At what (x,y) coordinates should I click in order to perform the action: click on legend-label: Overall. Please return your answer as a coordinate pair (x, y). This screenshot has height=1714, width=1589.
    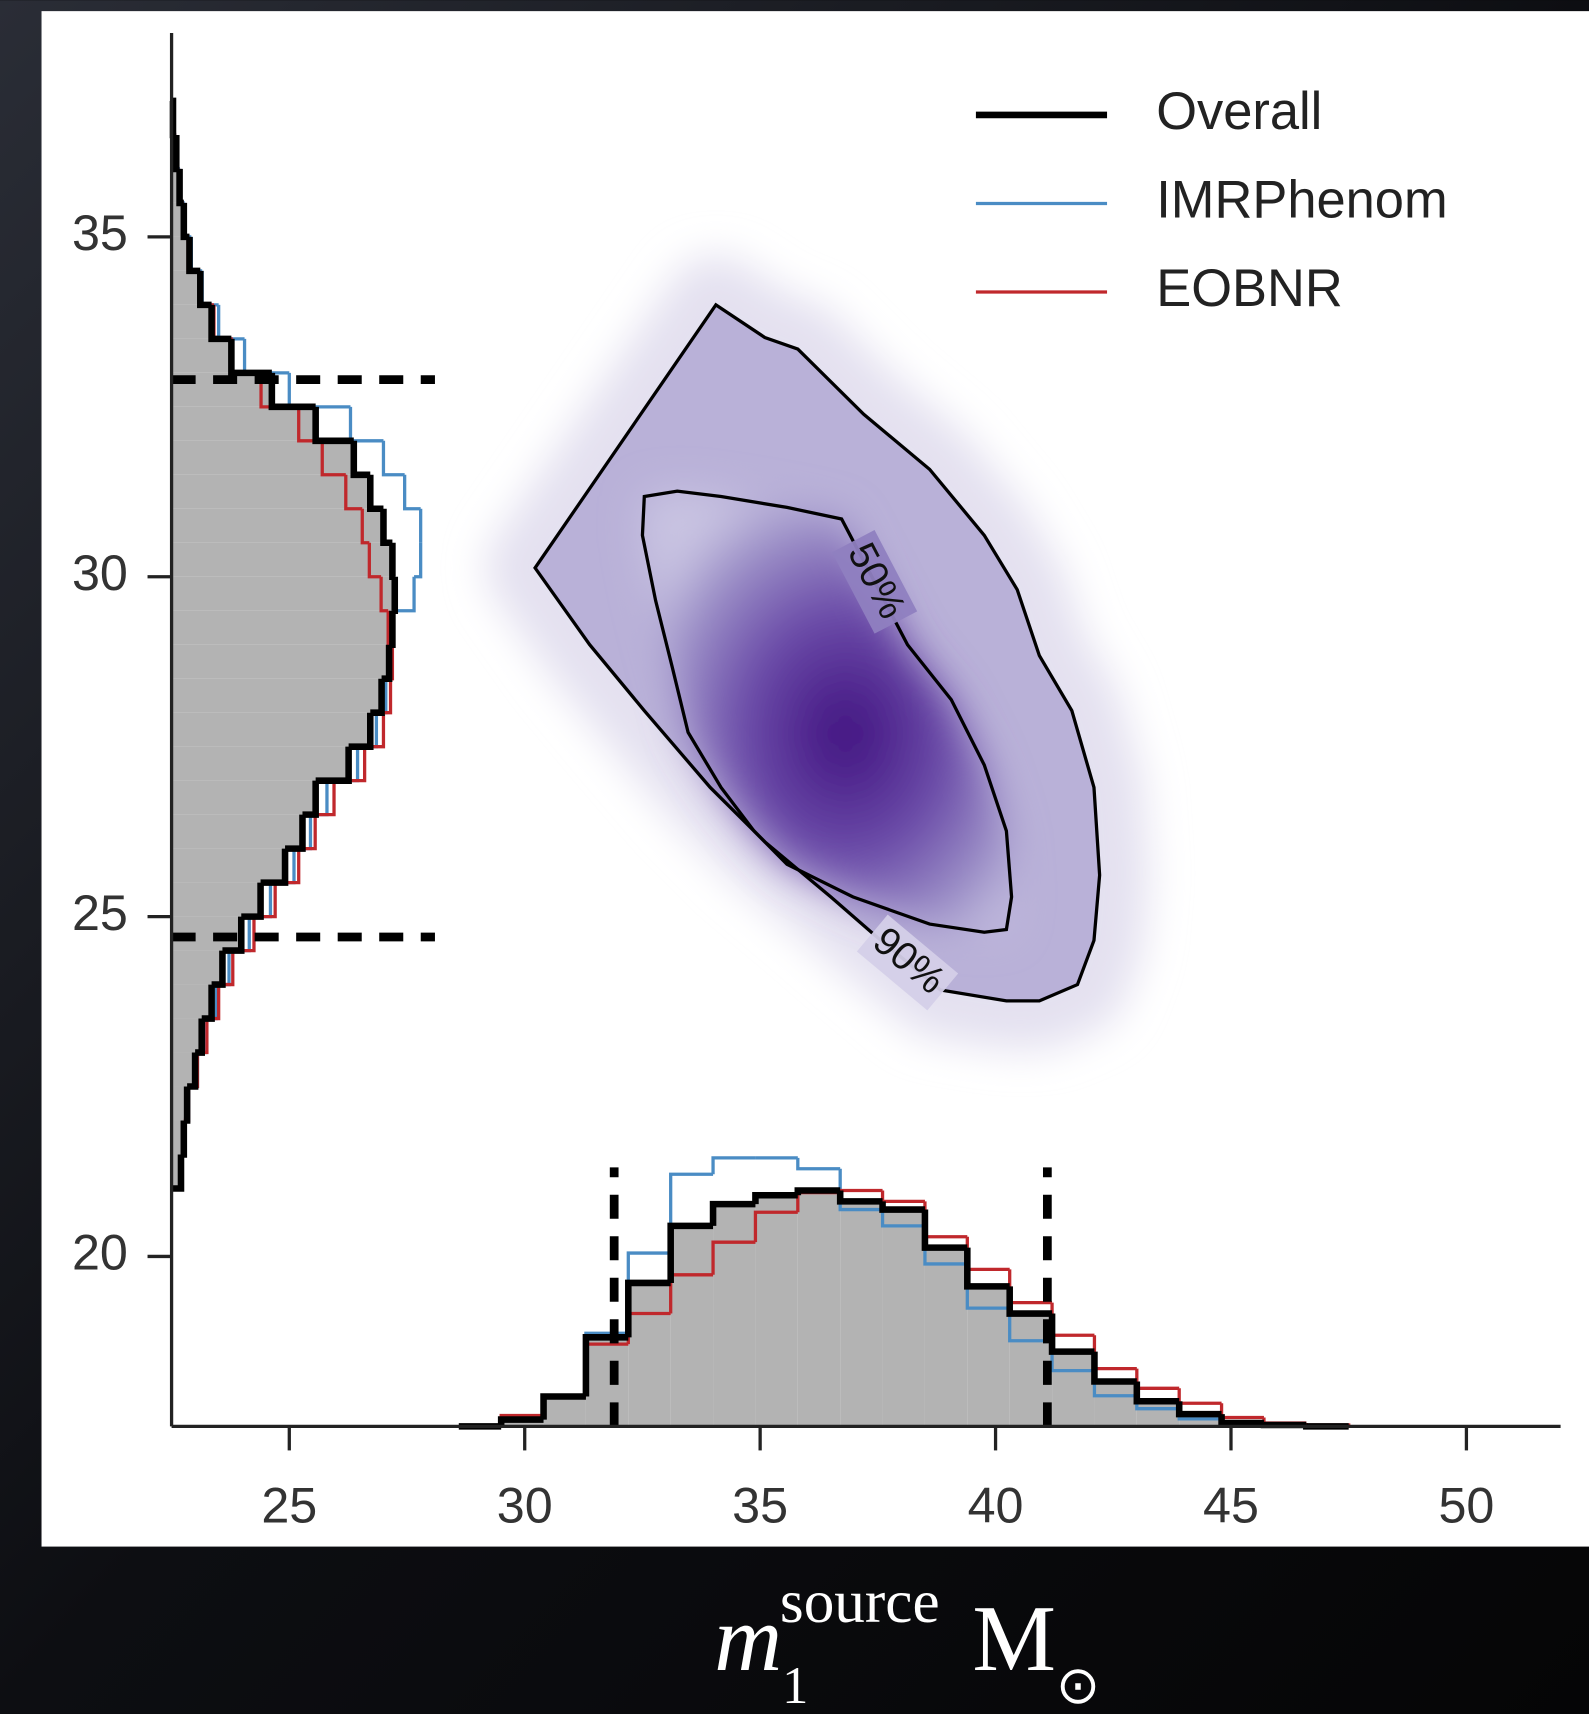
    Looking at the image, I should click on (1239, 112).